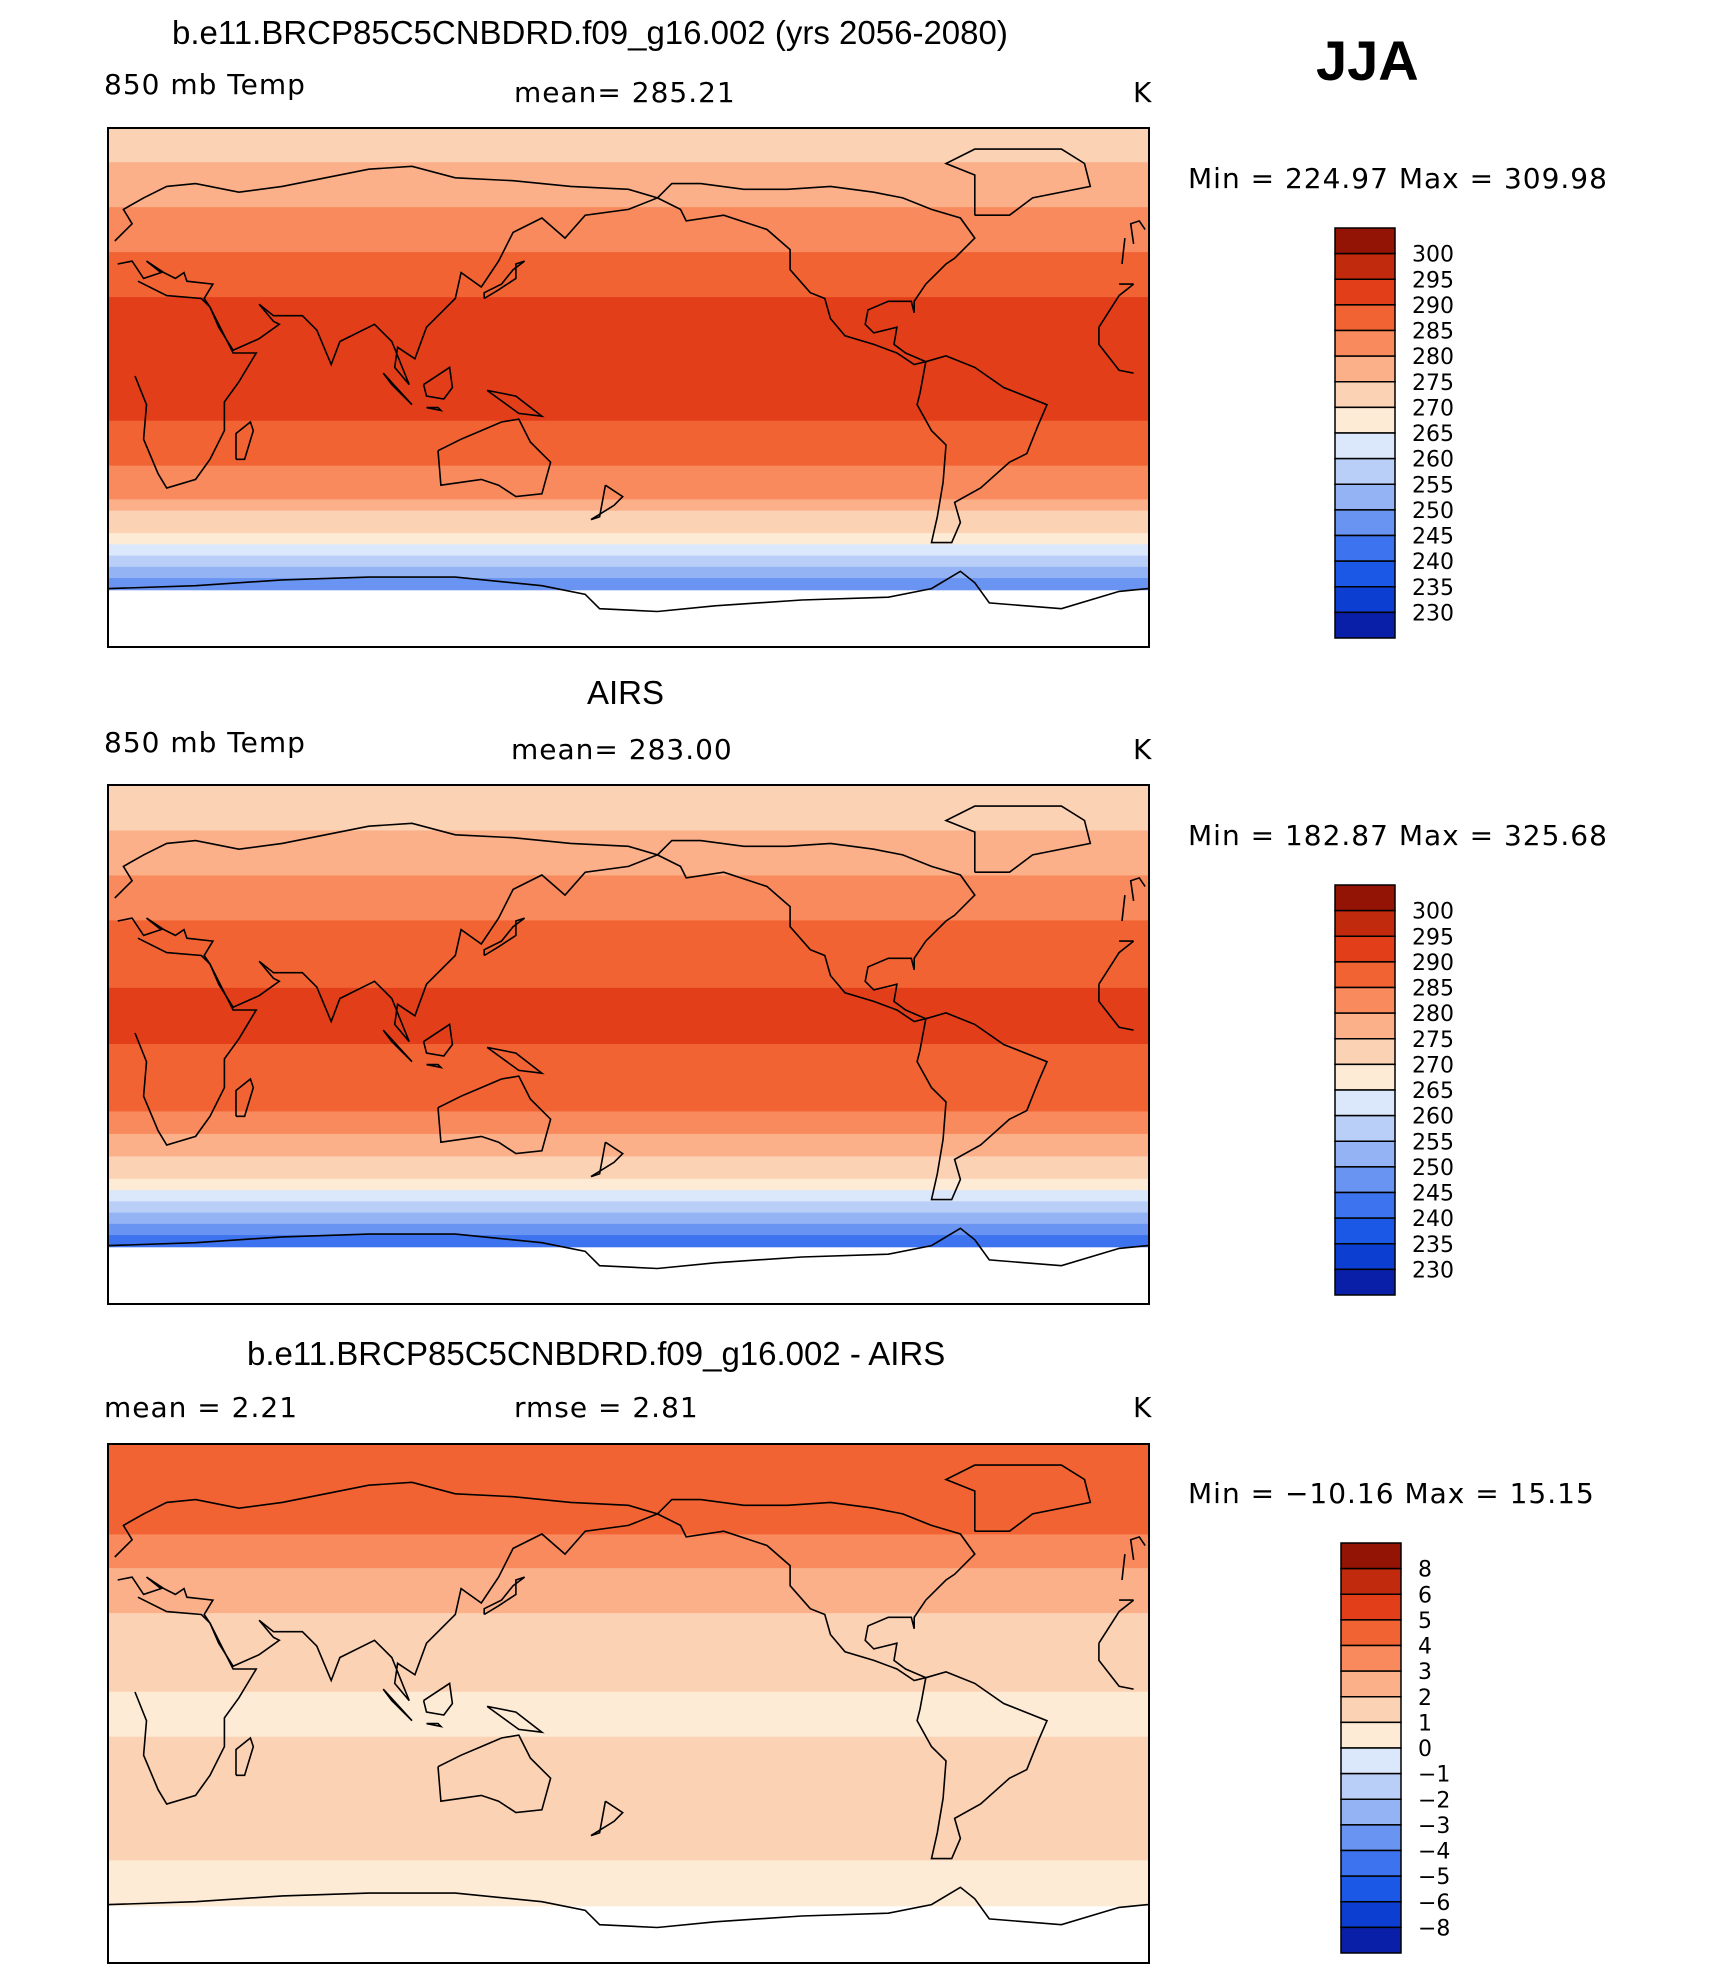 The width and height of the screenshot is (1710, 1975). What do you see at coordinates (1433, 562) in the screenshot?
I see `colorbar-tick-label: 240` at bounding box center [1433, 562].